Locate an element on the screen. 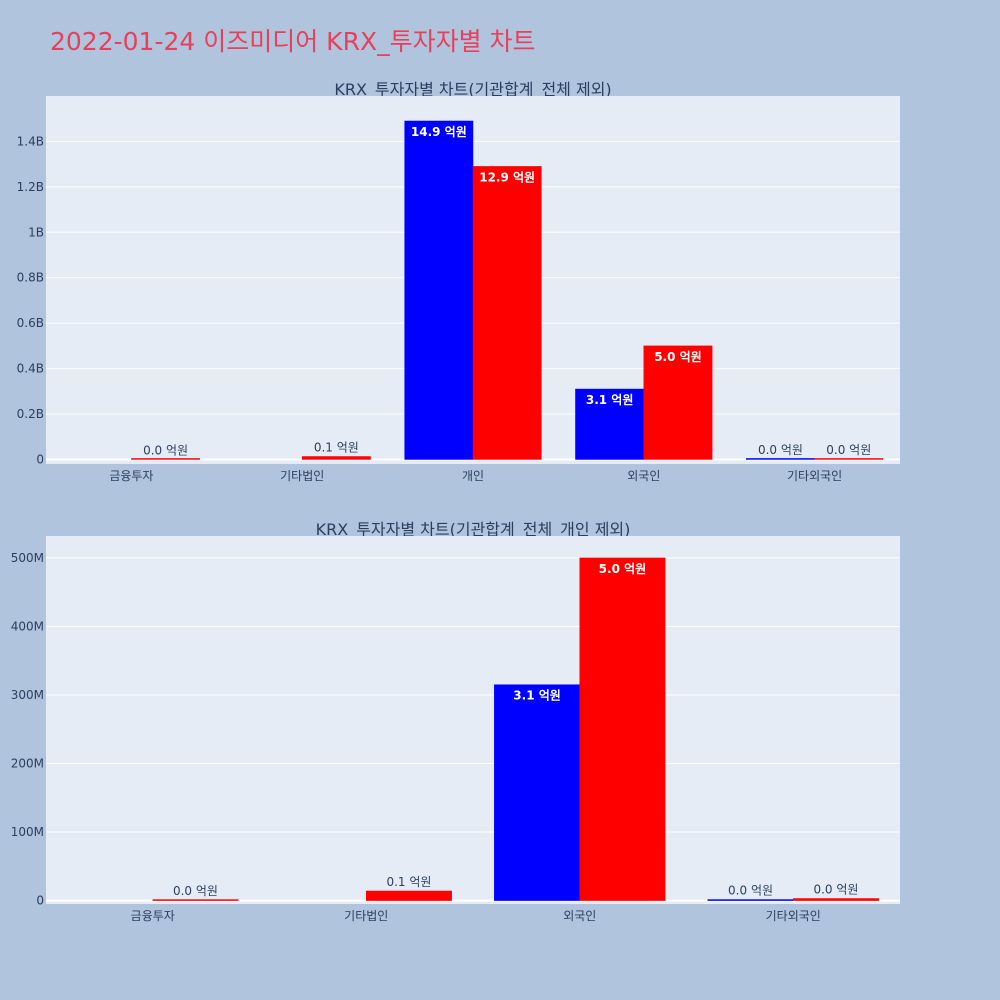 The image size is (1000, 1000). page-title: 2022-01-24 이즈미디어 KRX_투자자별 차트 is located at coordinates (293, 41).